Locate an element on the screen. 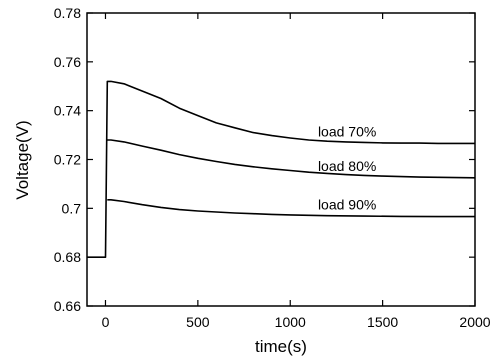  series-labels: load 70% load 80% load 90% is located at coordinates (347, 167).